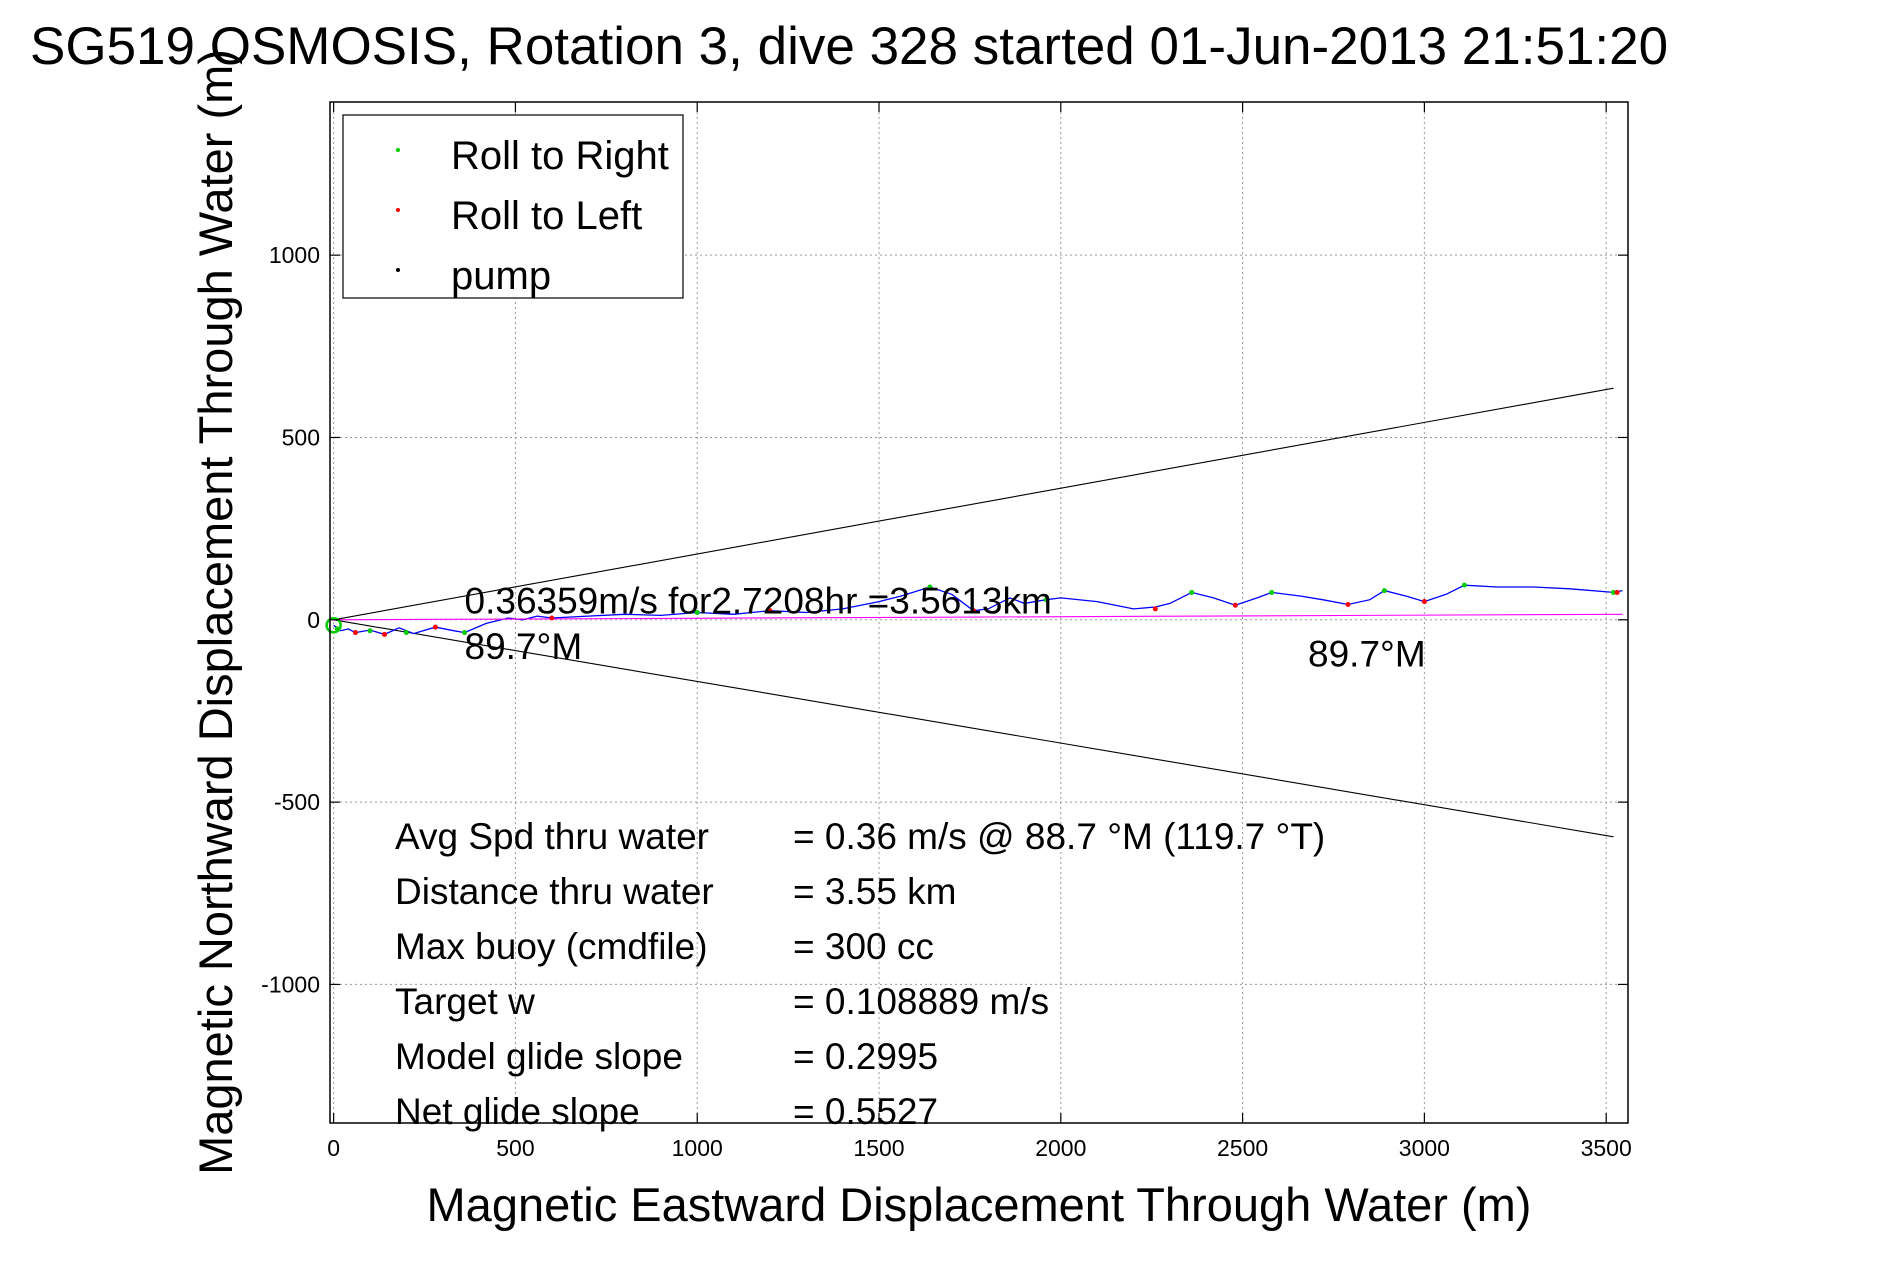 This screenshot has height=1262, width=1891. What do you see at coordinates (554, 891) in the screenshot?
I see `stat-label-1: Distance thru water` at bounding box center [554, 891].